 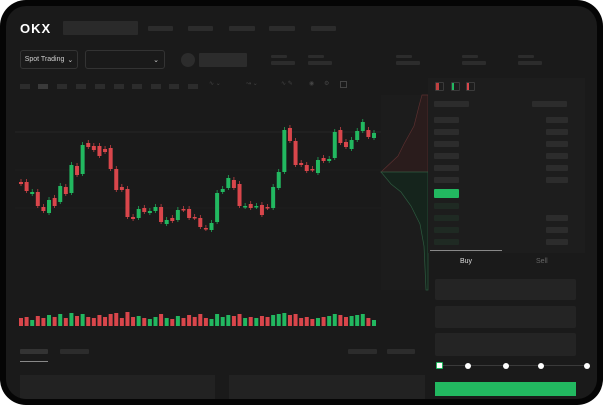 I want to click on tab-open-orders, so click(x=34, y=351).